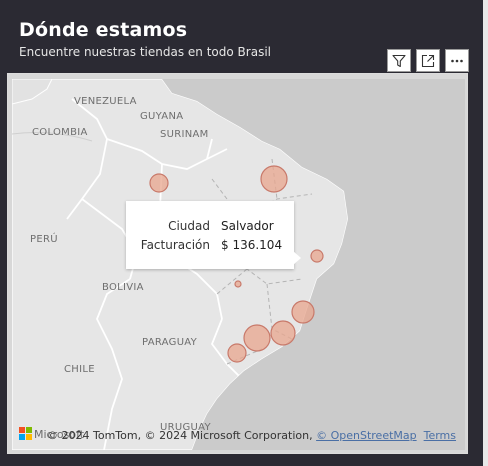 Image resolution: width=488 pixels, height=466 pixels. I want to click on city-vitoria, so click(303, 312).